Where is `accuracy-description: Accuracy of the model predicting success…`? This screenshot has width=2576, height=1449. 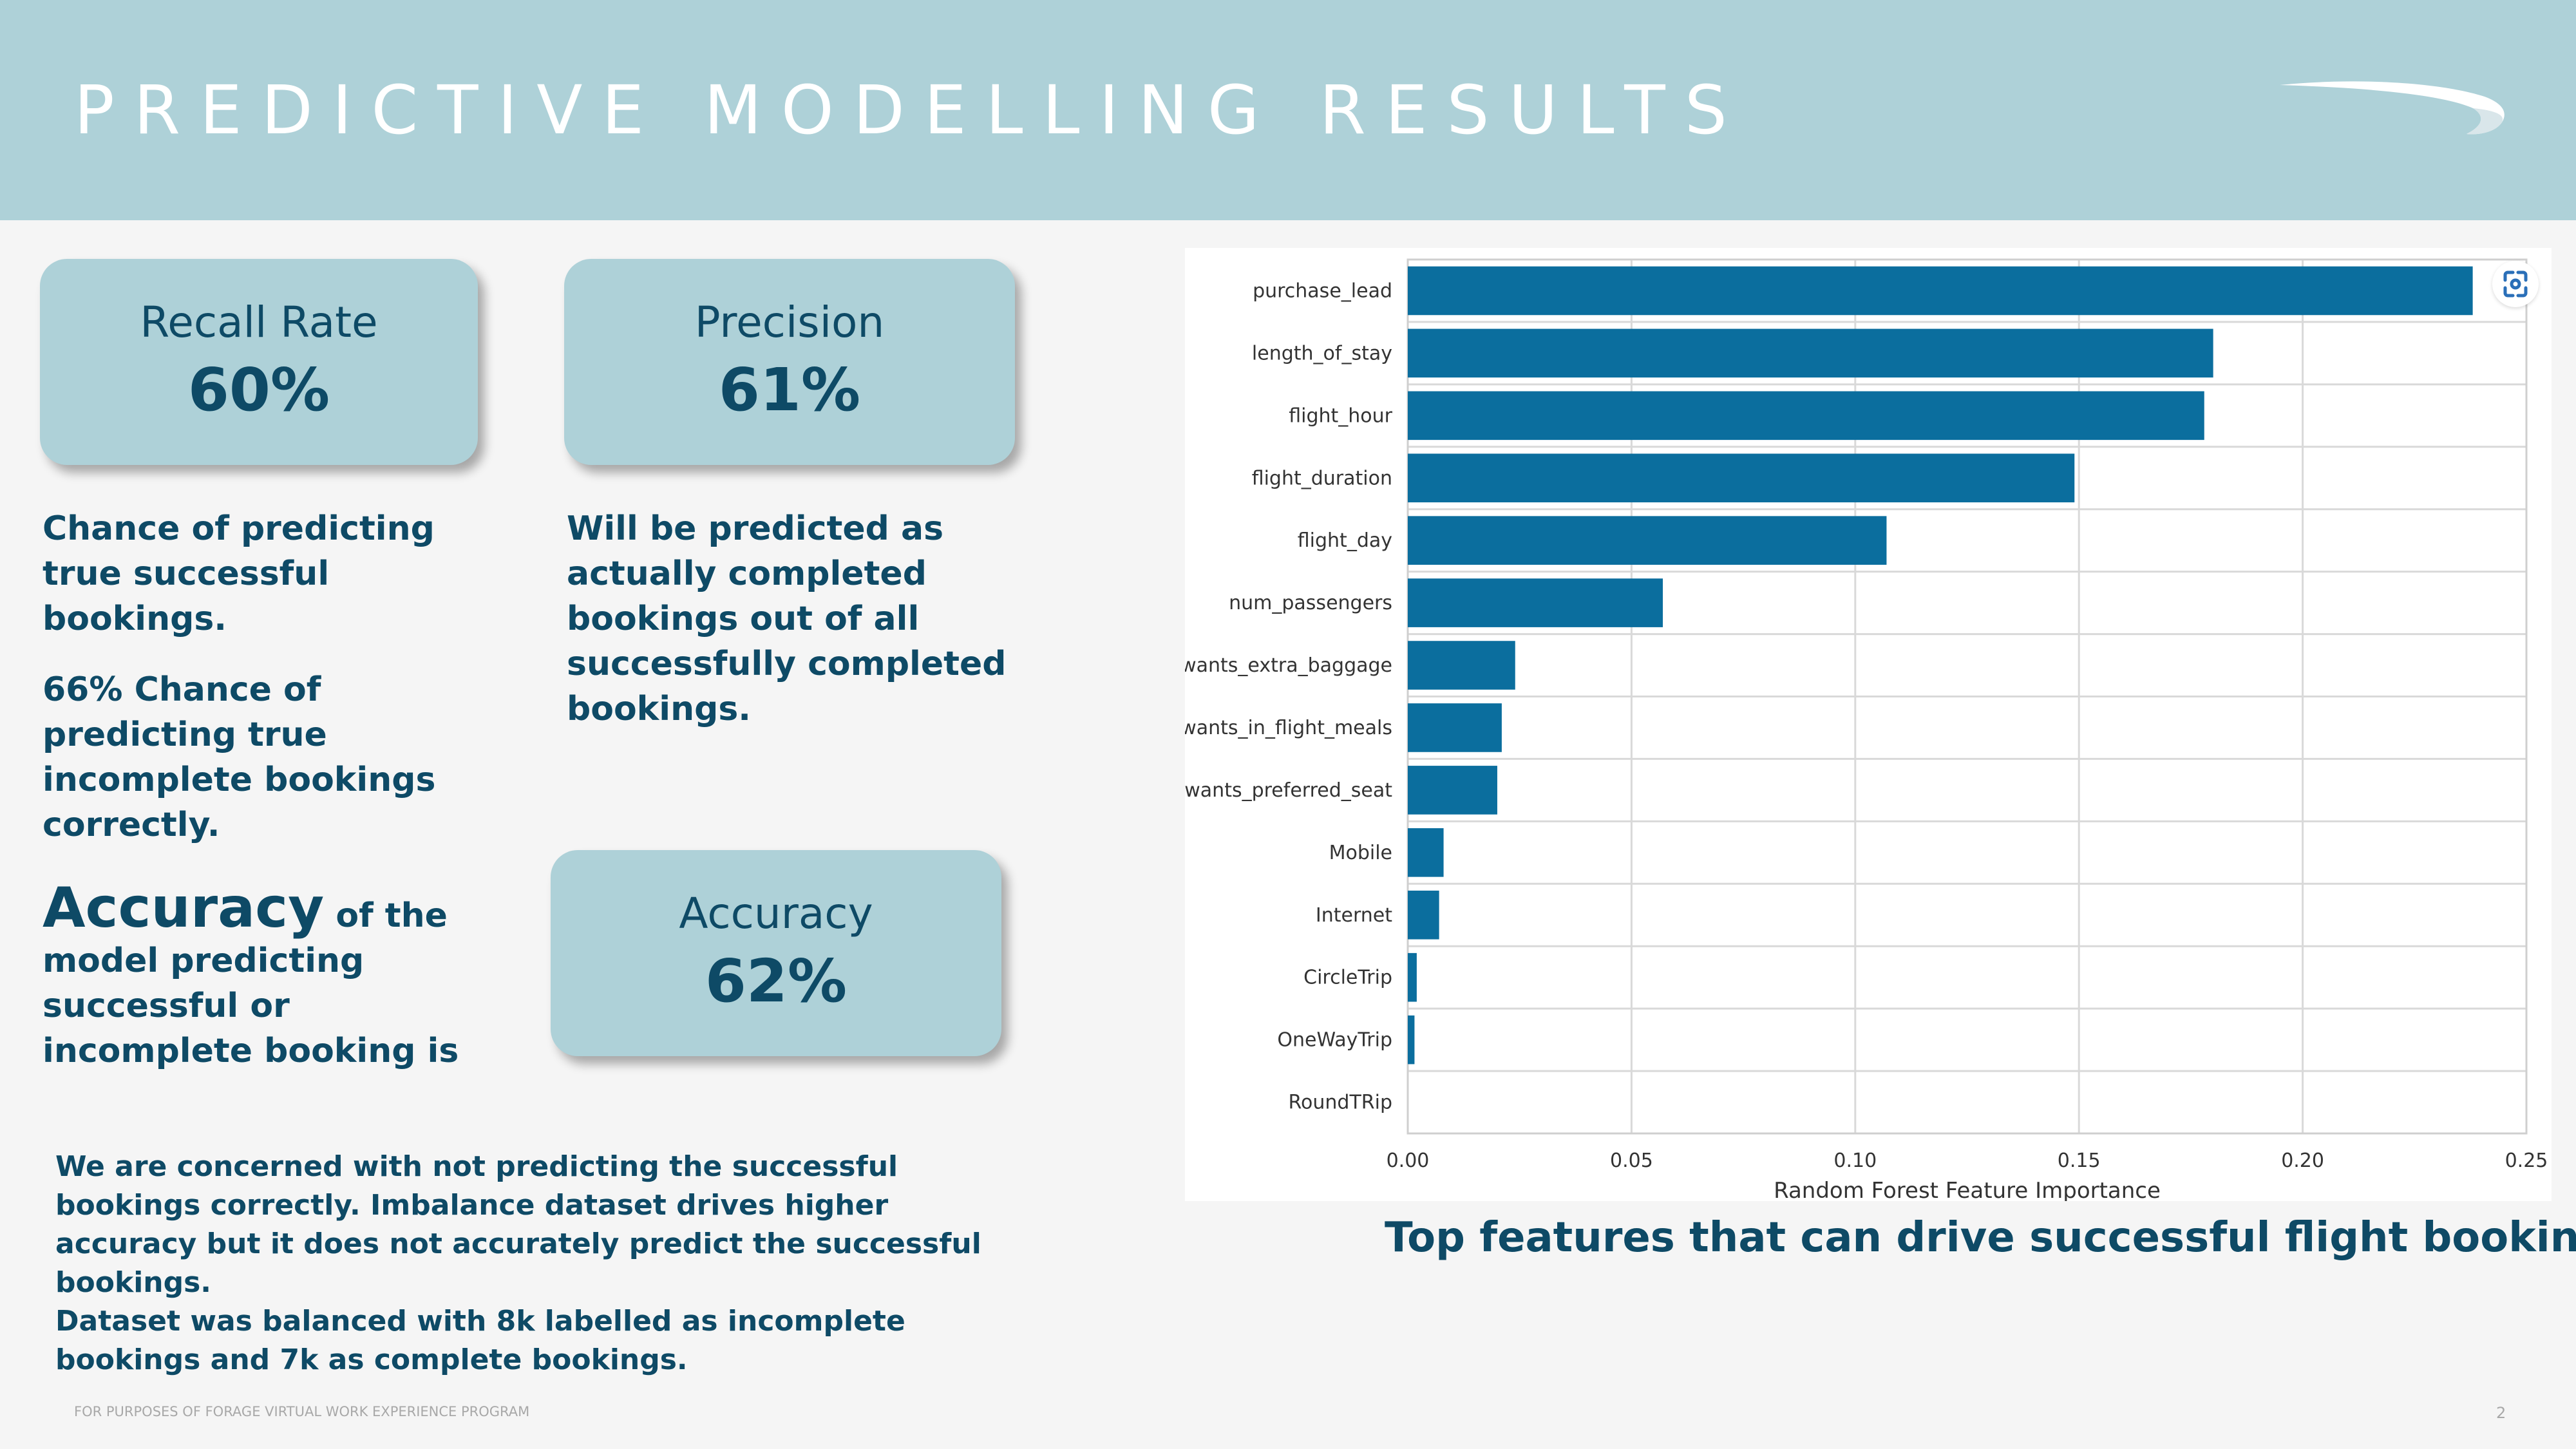 accuracy-description: Accuracy of the model predicting success… is located at coordinates (274, 977).